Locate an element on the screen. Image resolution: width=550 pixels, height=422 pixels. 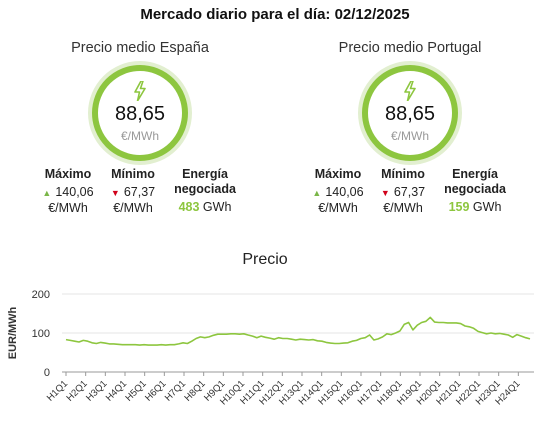
energy-value: 159 is located at coordinates (459, 207).